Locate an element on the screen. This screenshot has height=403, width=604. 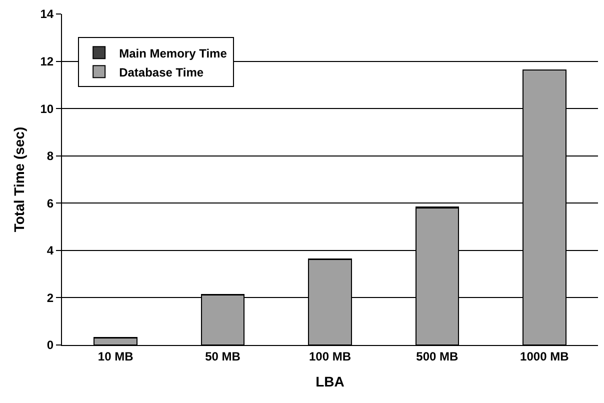
legend-label: Main Memory Time is located at coordinates (173, 53).